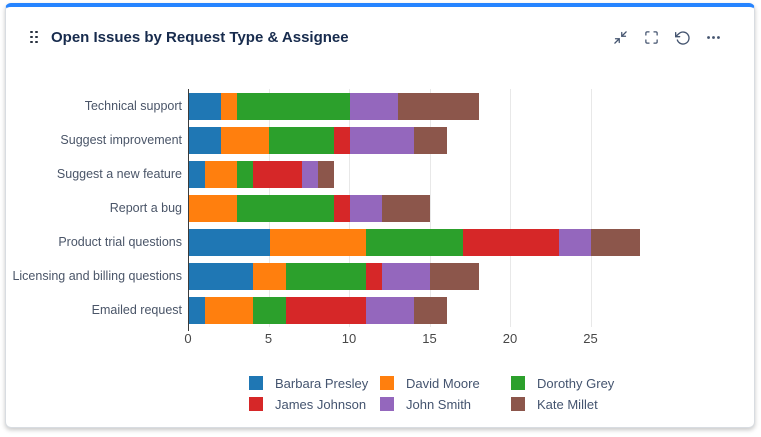 The height and width of the screenshot is (437, 761). I want to click on x-tick-label: 0, so click(188, 338).